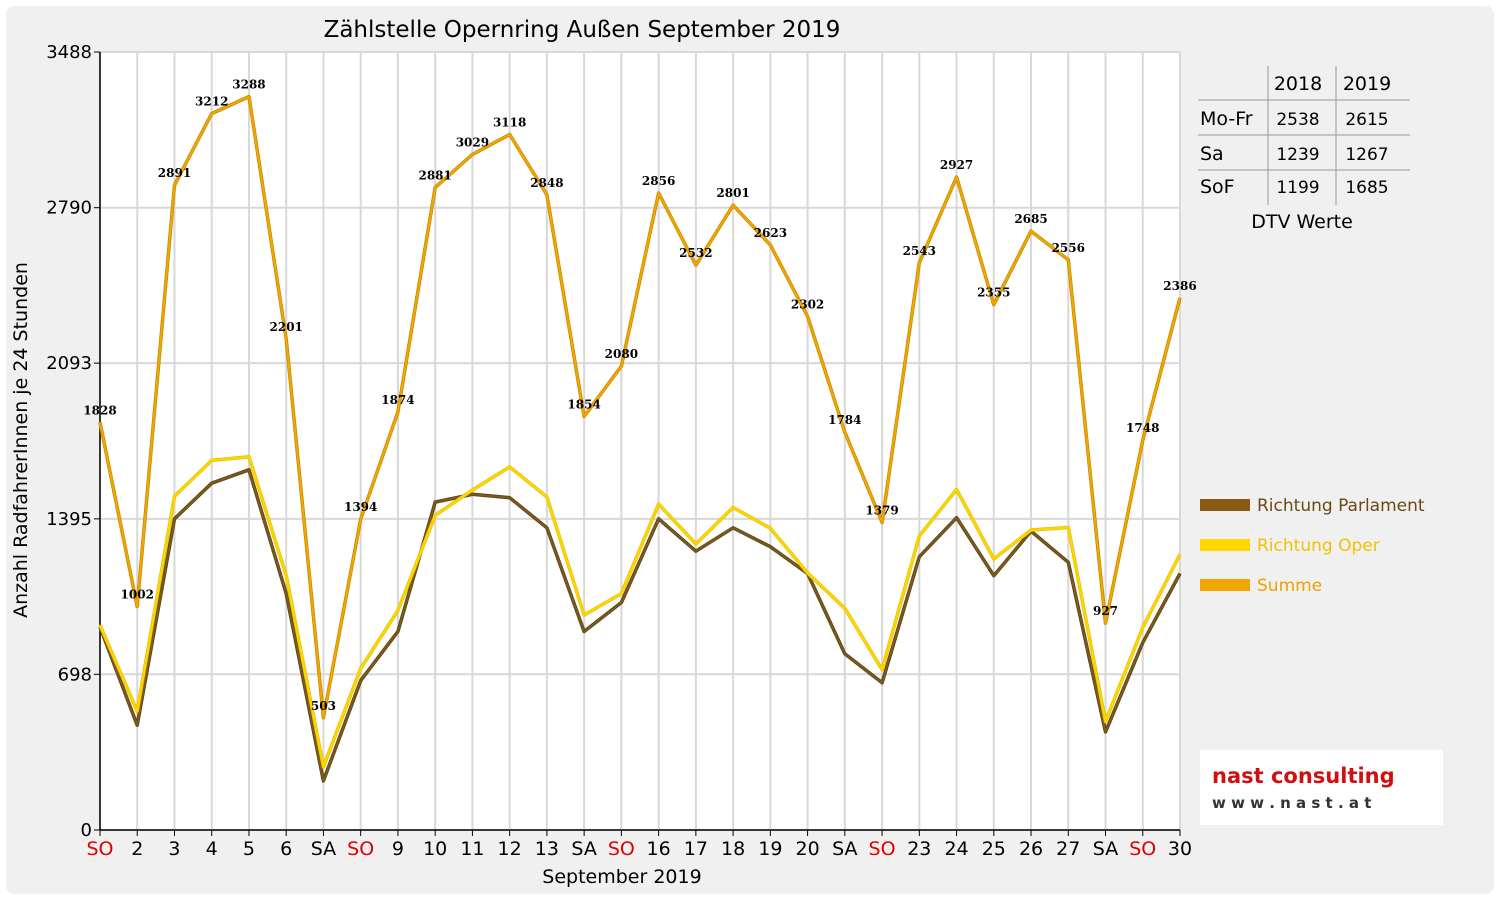 This screenshot has height=900, width=1500. What do you see at coordinates (1217, 187) in the screenshot?
I see `dtv-row-label: SoF` at bounding box center [1217, 187].